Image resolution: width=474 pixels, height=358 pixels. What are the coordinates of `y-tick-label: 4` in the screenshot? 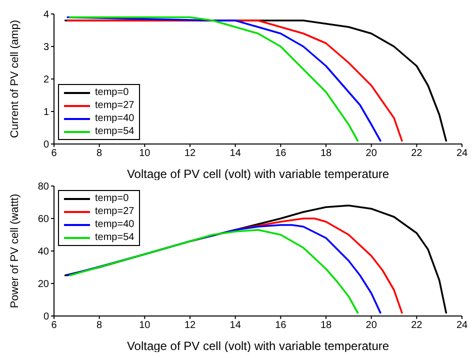 It's located at (46, 15).